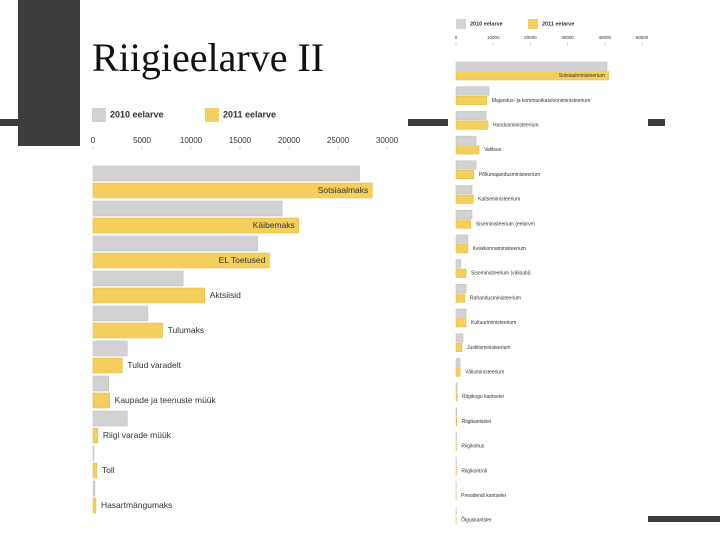 This screenshot has height=540, width=720. I want to click on x-tick-label: 40000, so click(605, 37).